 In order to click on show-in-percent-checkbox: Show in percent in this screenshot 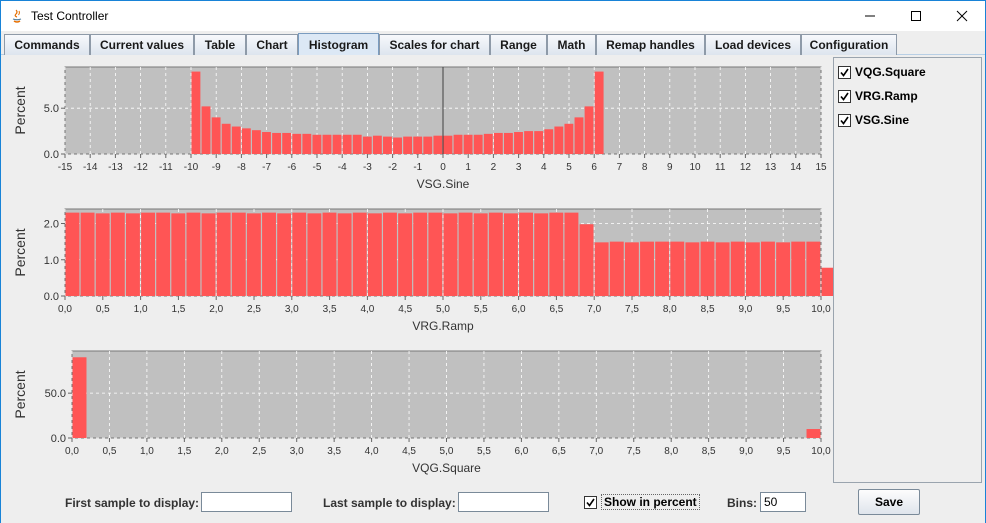, I will do `click(642, 502)`.